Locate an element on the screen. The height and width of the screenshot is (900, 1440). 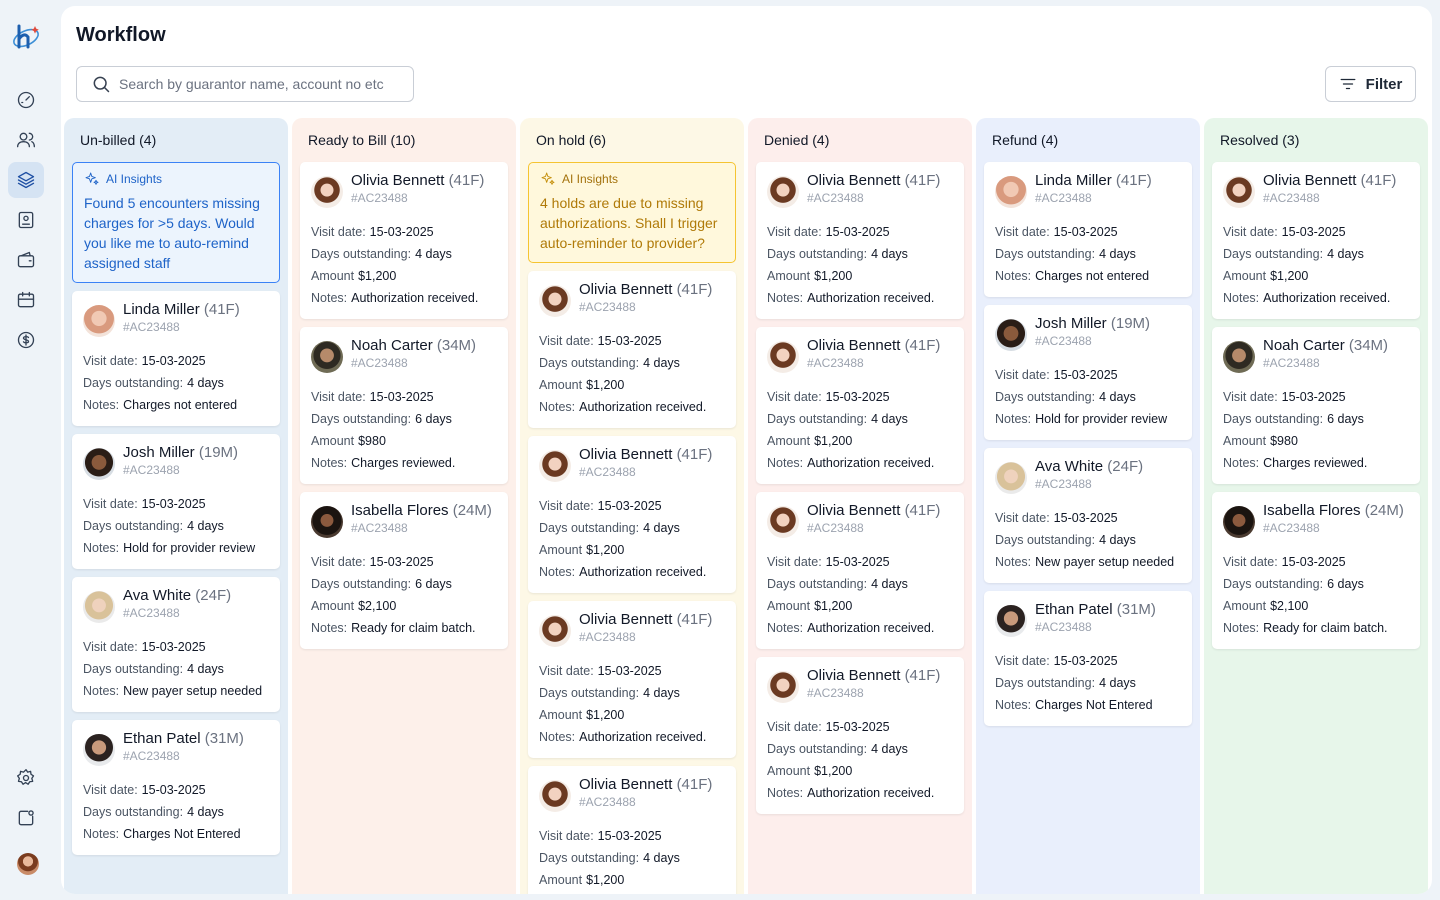
nav-schedule is located at coordinates (26, 300).